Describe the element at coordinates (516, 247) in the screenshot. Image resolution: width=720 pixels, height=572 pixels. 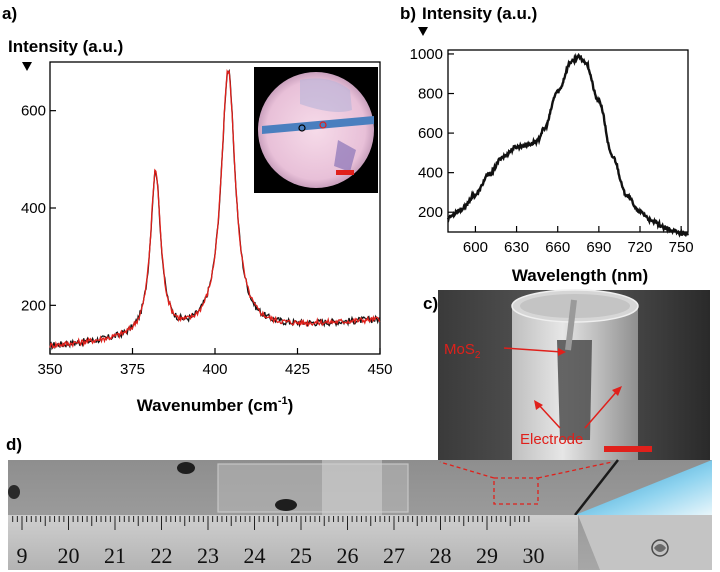
I see `chart-b-xtick-label: 630` at that location.